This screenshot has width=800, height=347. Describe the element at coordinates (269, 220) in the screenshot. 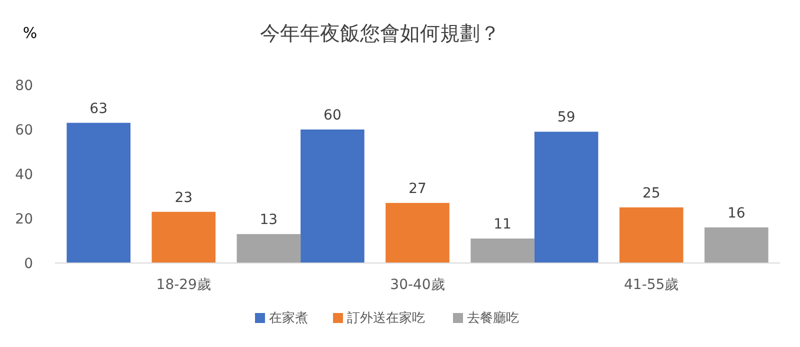

I see `data-label: 13` at that location.